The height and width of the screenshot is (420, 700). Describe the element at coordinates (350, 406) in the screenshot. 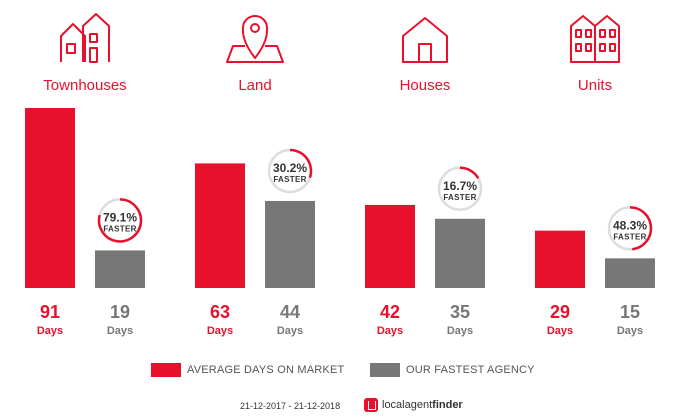

I see `footer: 21-12-2017 - 21-12-2018 localagentfinder` at that location.